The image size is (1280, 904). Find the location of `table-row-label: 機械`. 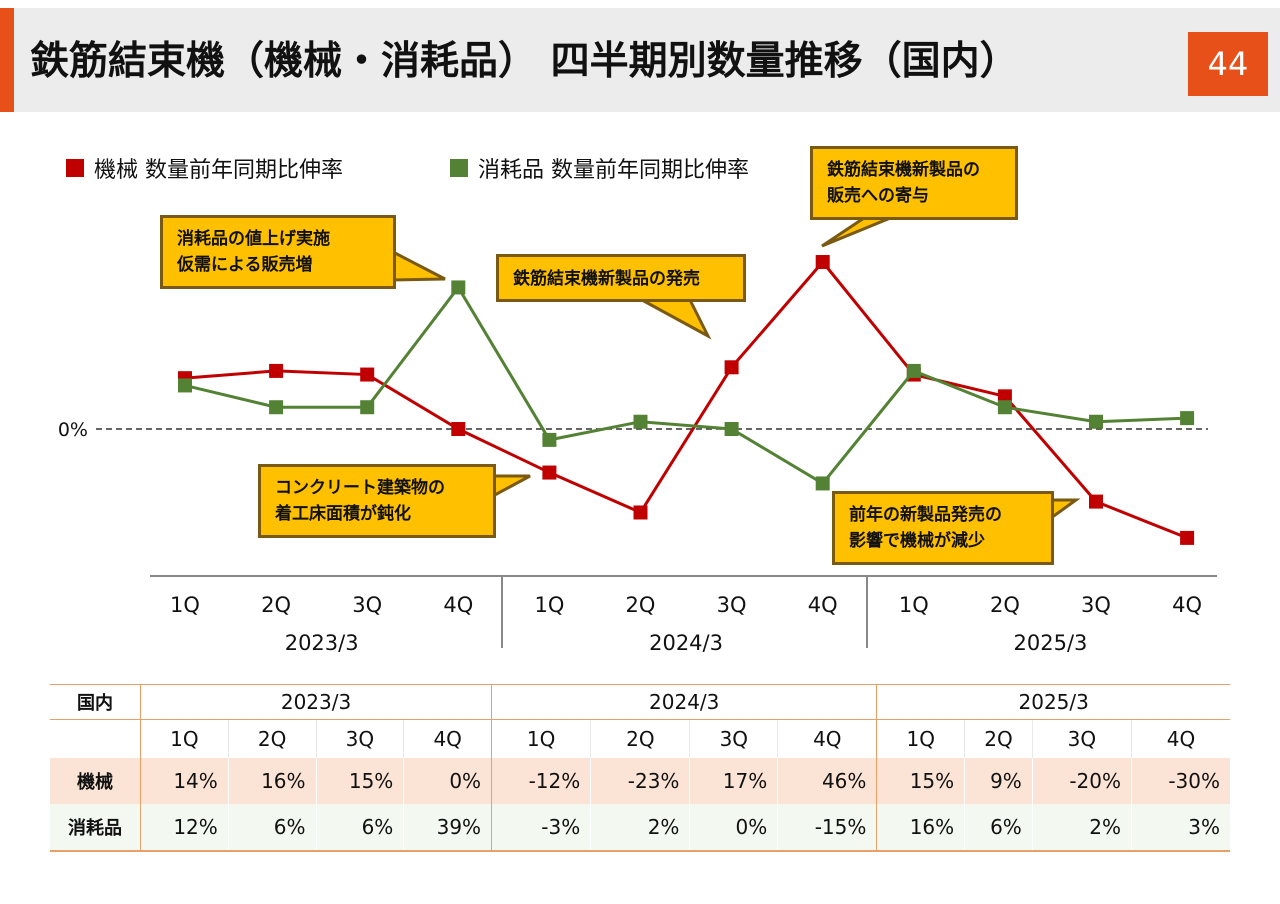

table-row-label: 機械 is located at coordinates (95, 781).